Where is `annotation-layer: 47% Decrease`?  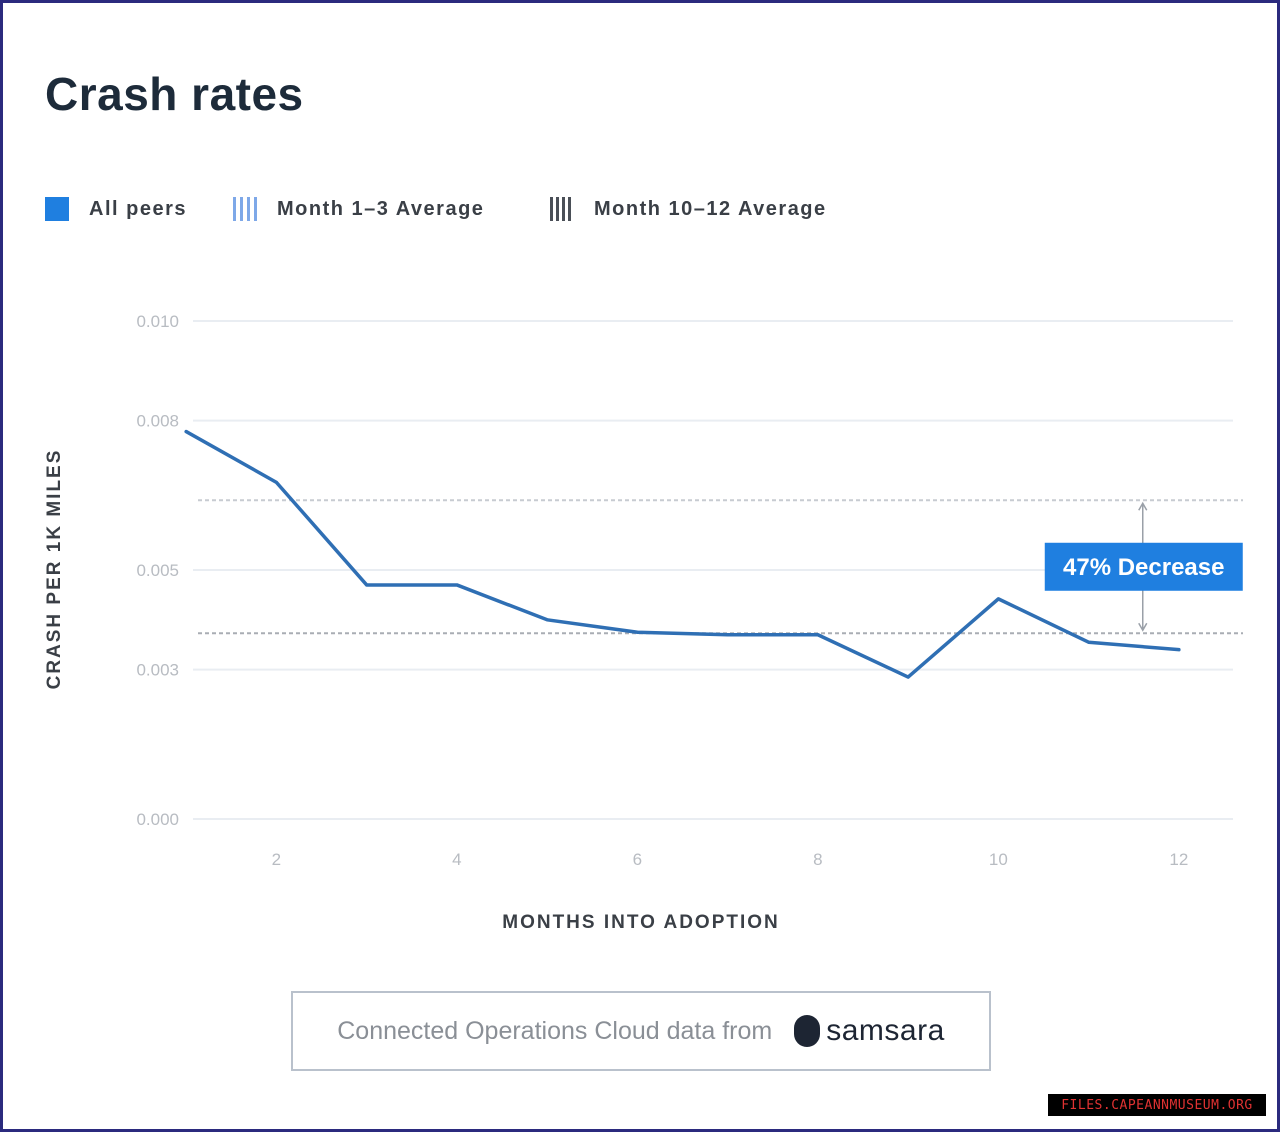 annotation-layer: 47% Decrease is located at coordinates (1143, 566).